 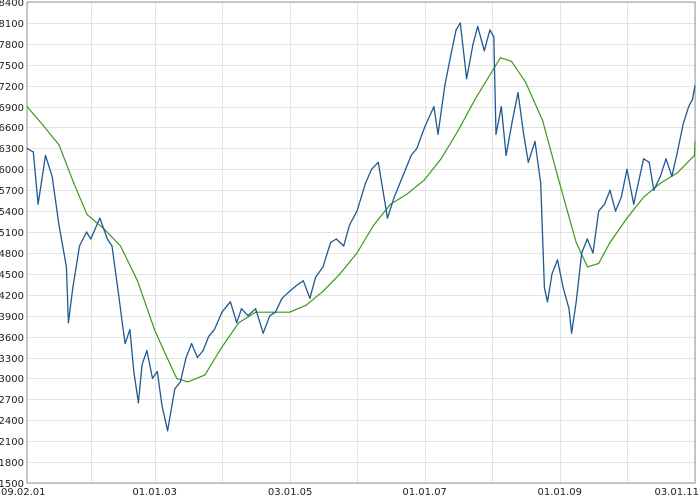 I want to click on x-tick-label: 03.01.11, so click(x=676, y=492).